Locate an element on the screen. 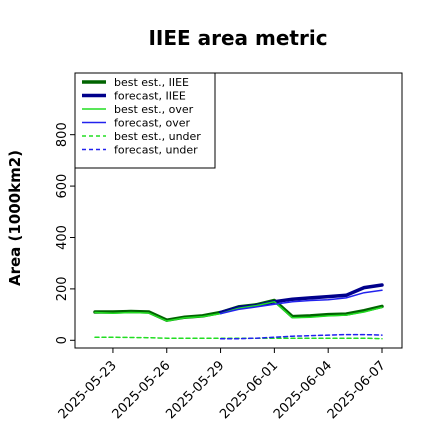 The width and height of the screenshot is (440, 445). chart-title: IIEE area metric is located at coordinates (237, 38).